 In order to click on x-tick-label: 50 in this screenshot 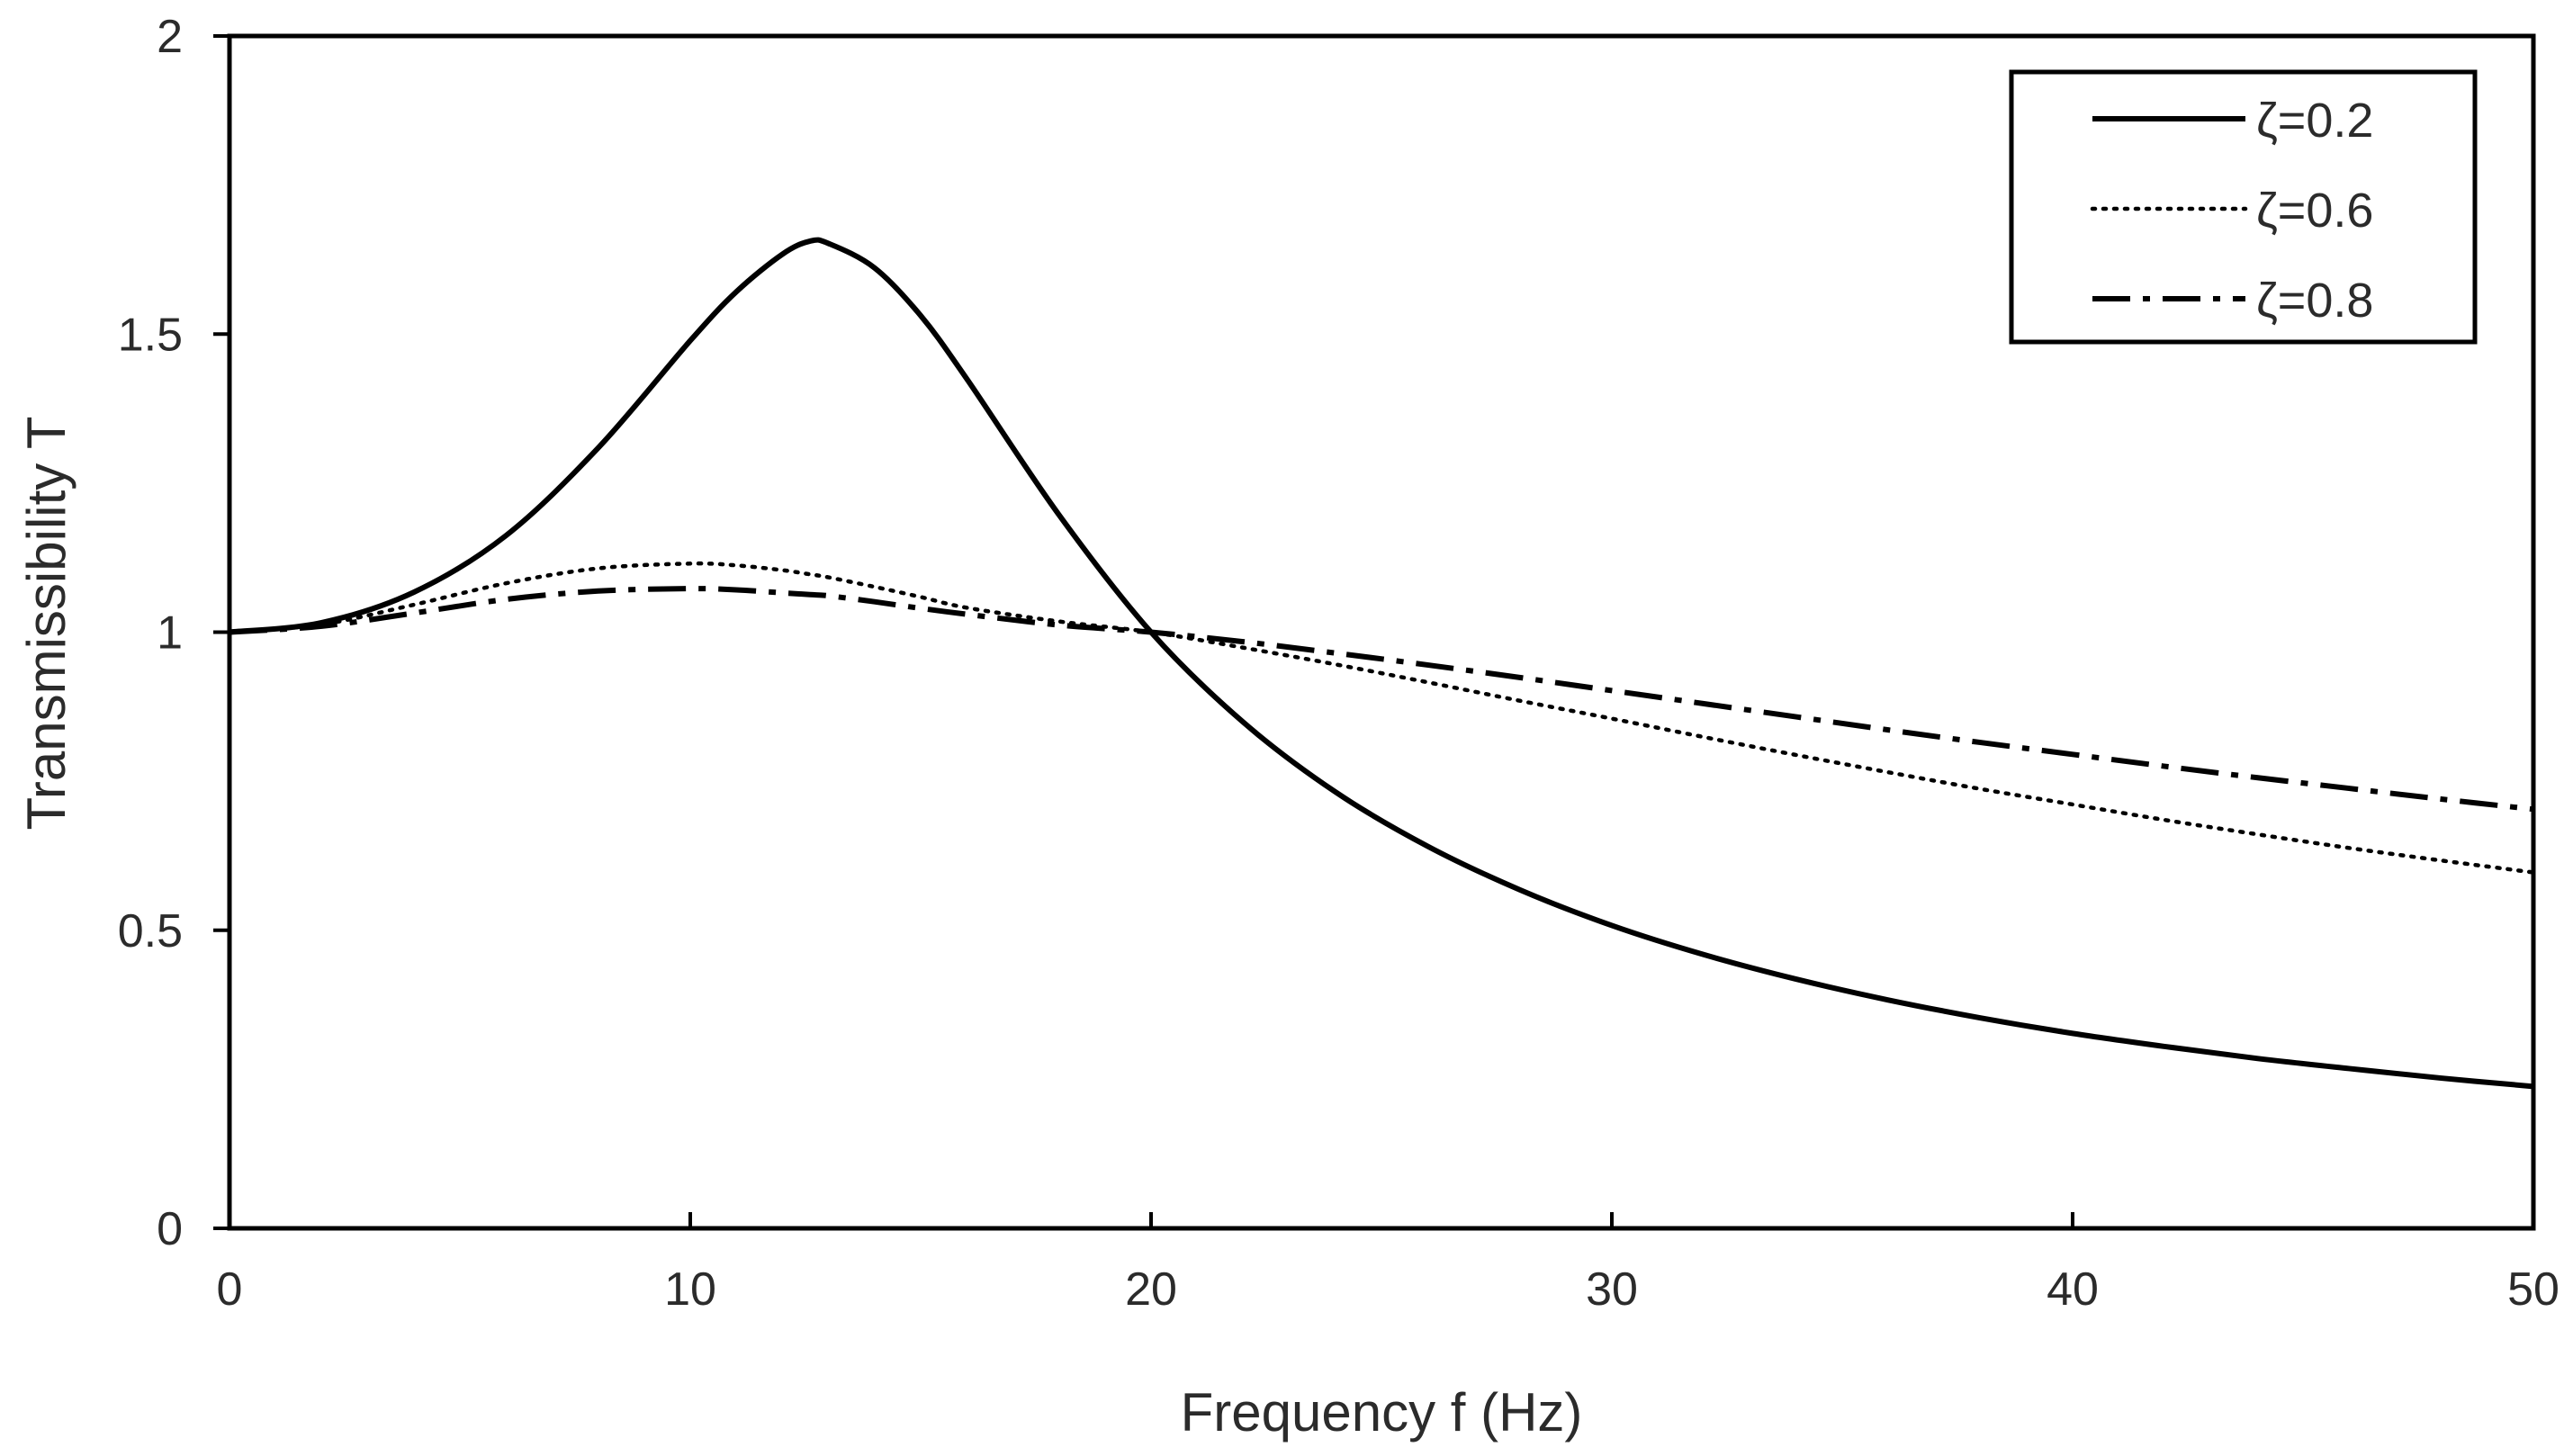, I will do `click(2533, 1290)`.